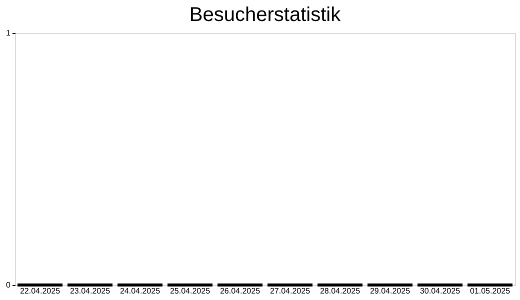 The image size is (520, 300). Describe the element at coordinates (390, 291) in the screenshot. I see `x-tick-label: 29.04.2025` at that location.